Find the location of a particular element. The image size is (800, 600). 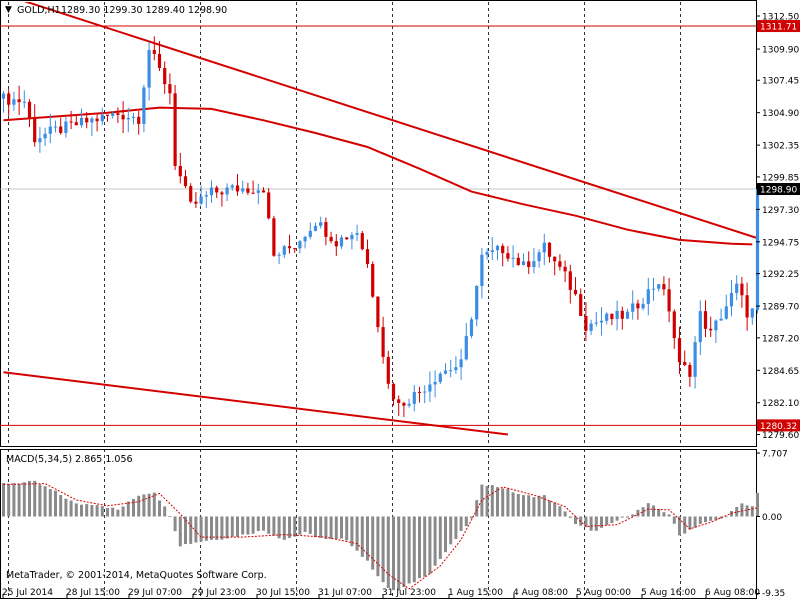

chart-menu-icon: ▼ is located at coordinates (8, 10).